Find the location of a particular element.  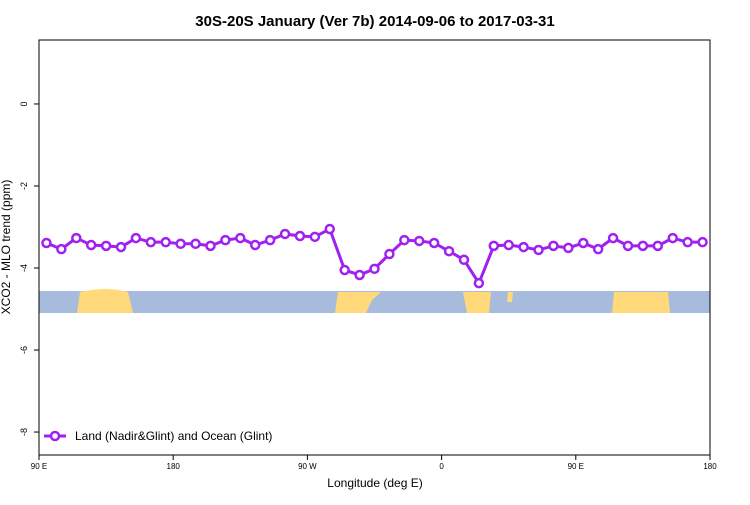

x-tick-label: 0 is located at coordinates (441, 466).